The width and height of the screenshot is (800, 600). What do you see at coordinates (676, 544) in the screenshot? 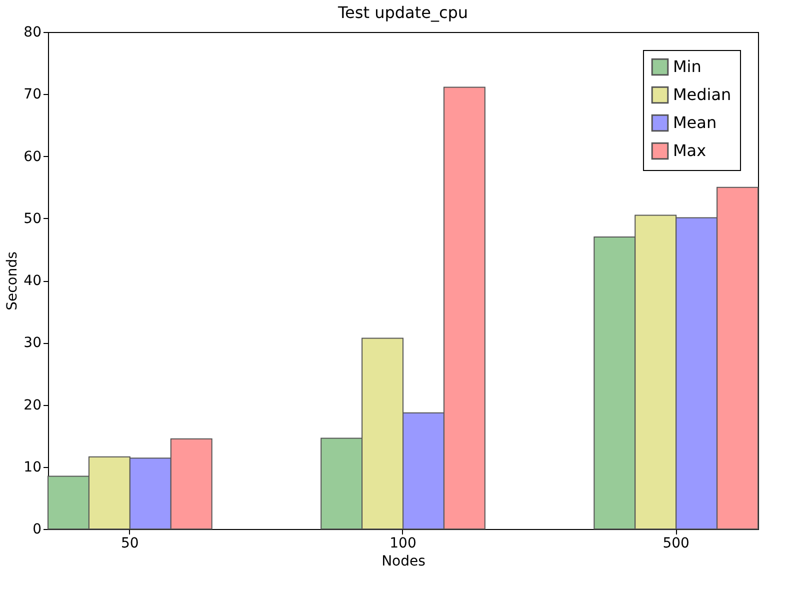
I see `x-tick-label: 500` at bounding box center [676, 544].